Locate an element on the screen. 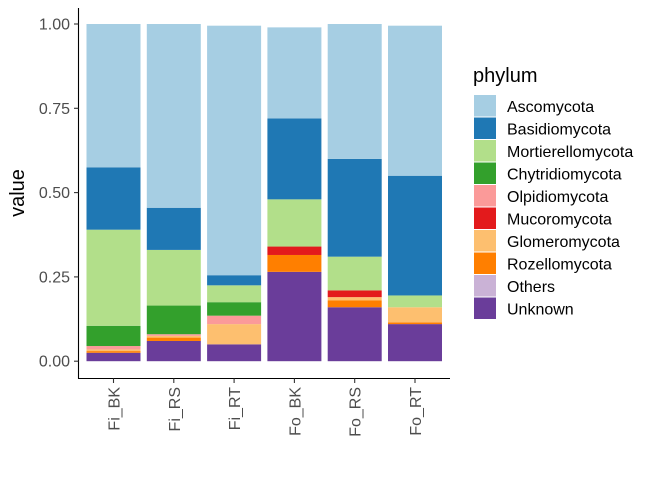 This screenshot has width=672, height=480. legend-item: Chytridiomycota is located at coordinates (548, 173).